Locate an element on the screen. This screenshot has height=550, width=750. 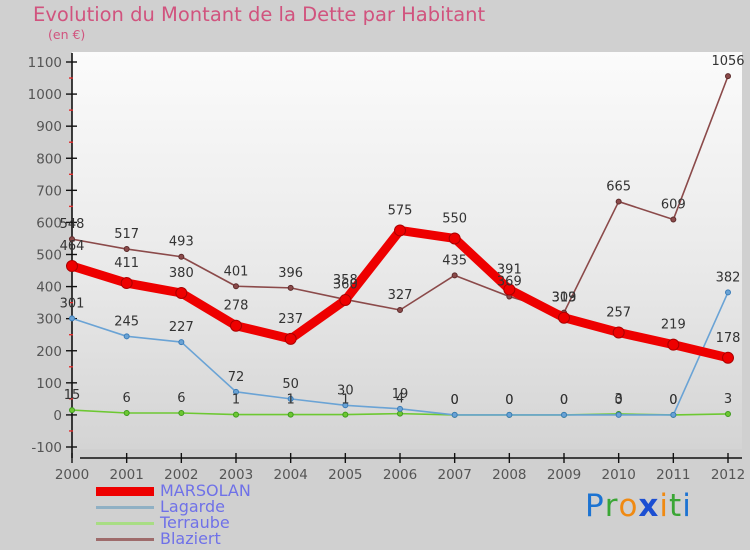
legend-item-label: MARSOLAN is located at coordinates (205, 490).